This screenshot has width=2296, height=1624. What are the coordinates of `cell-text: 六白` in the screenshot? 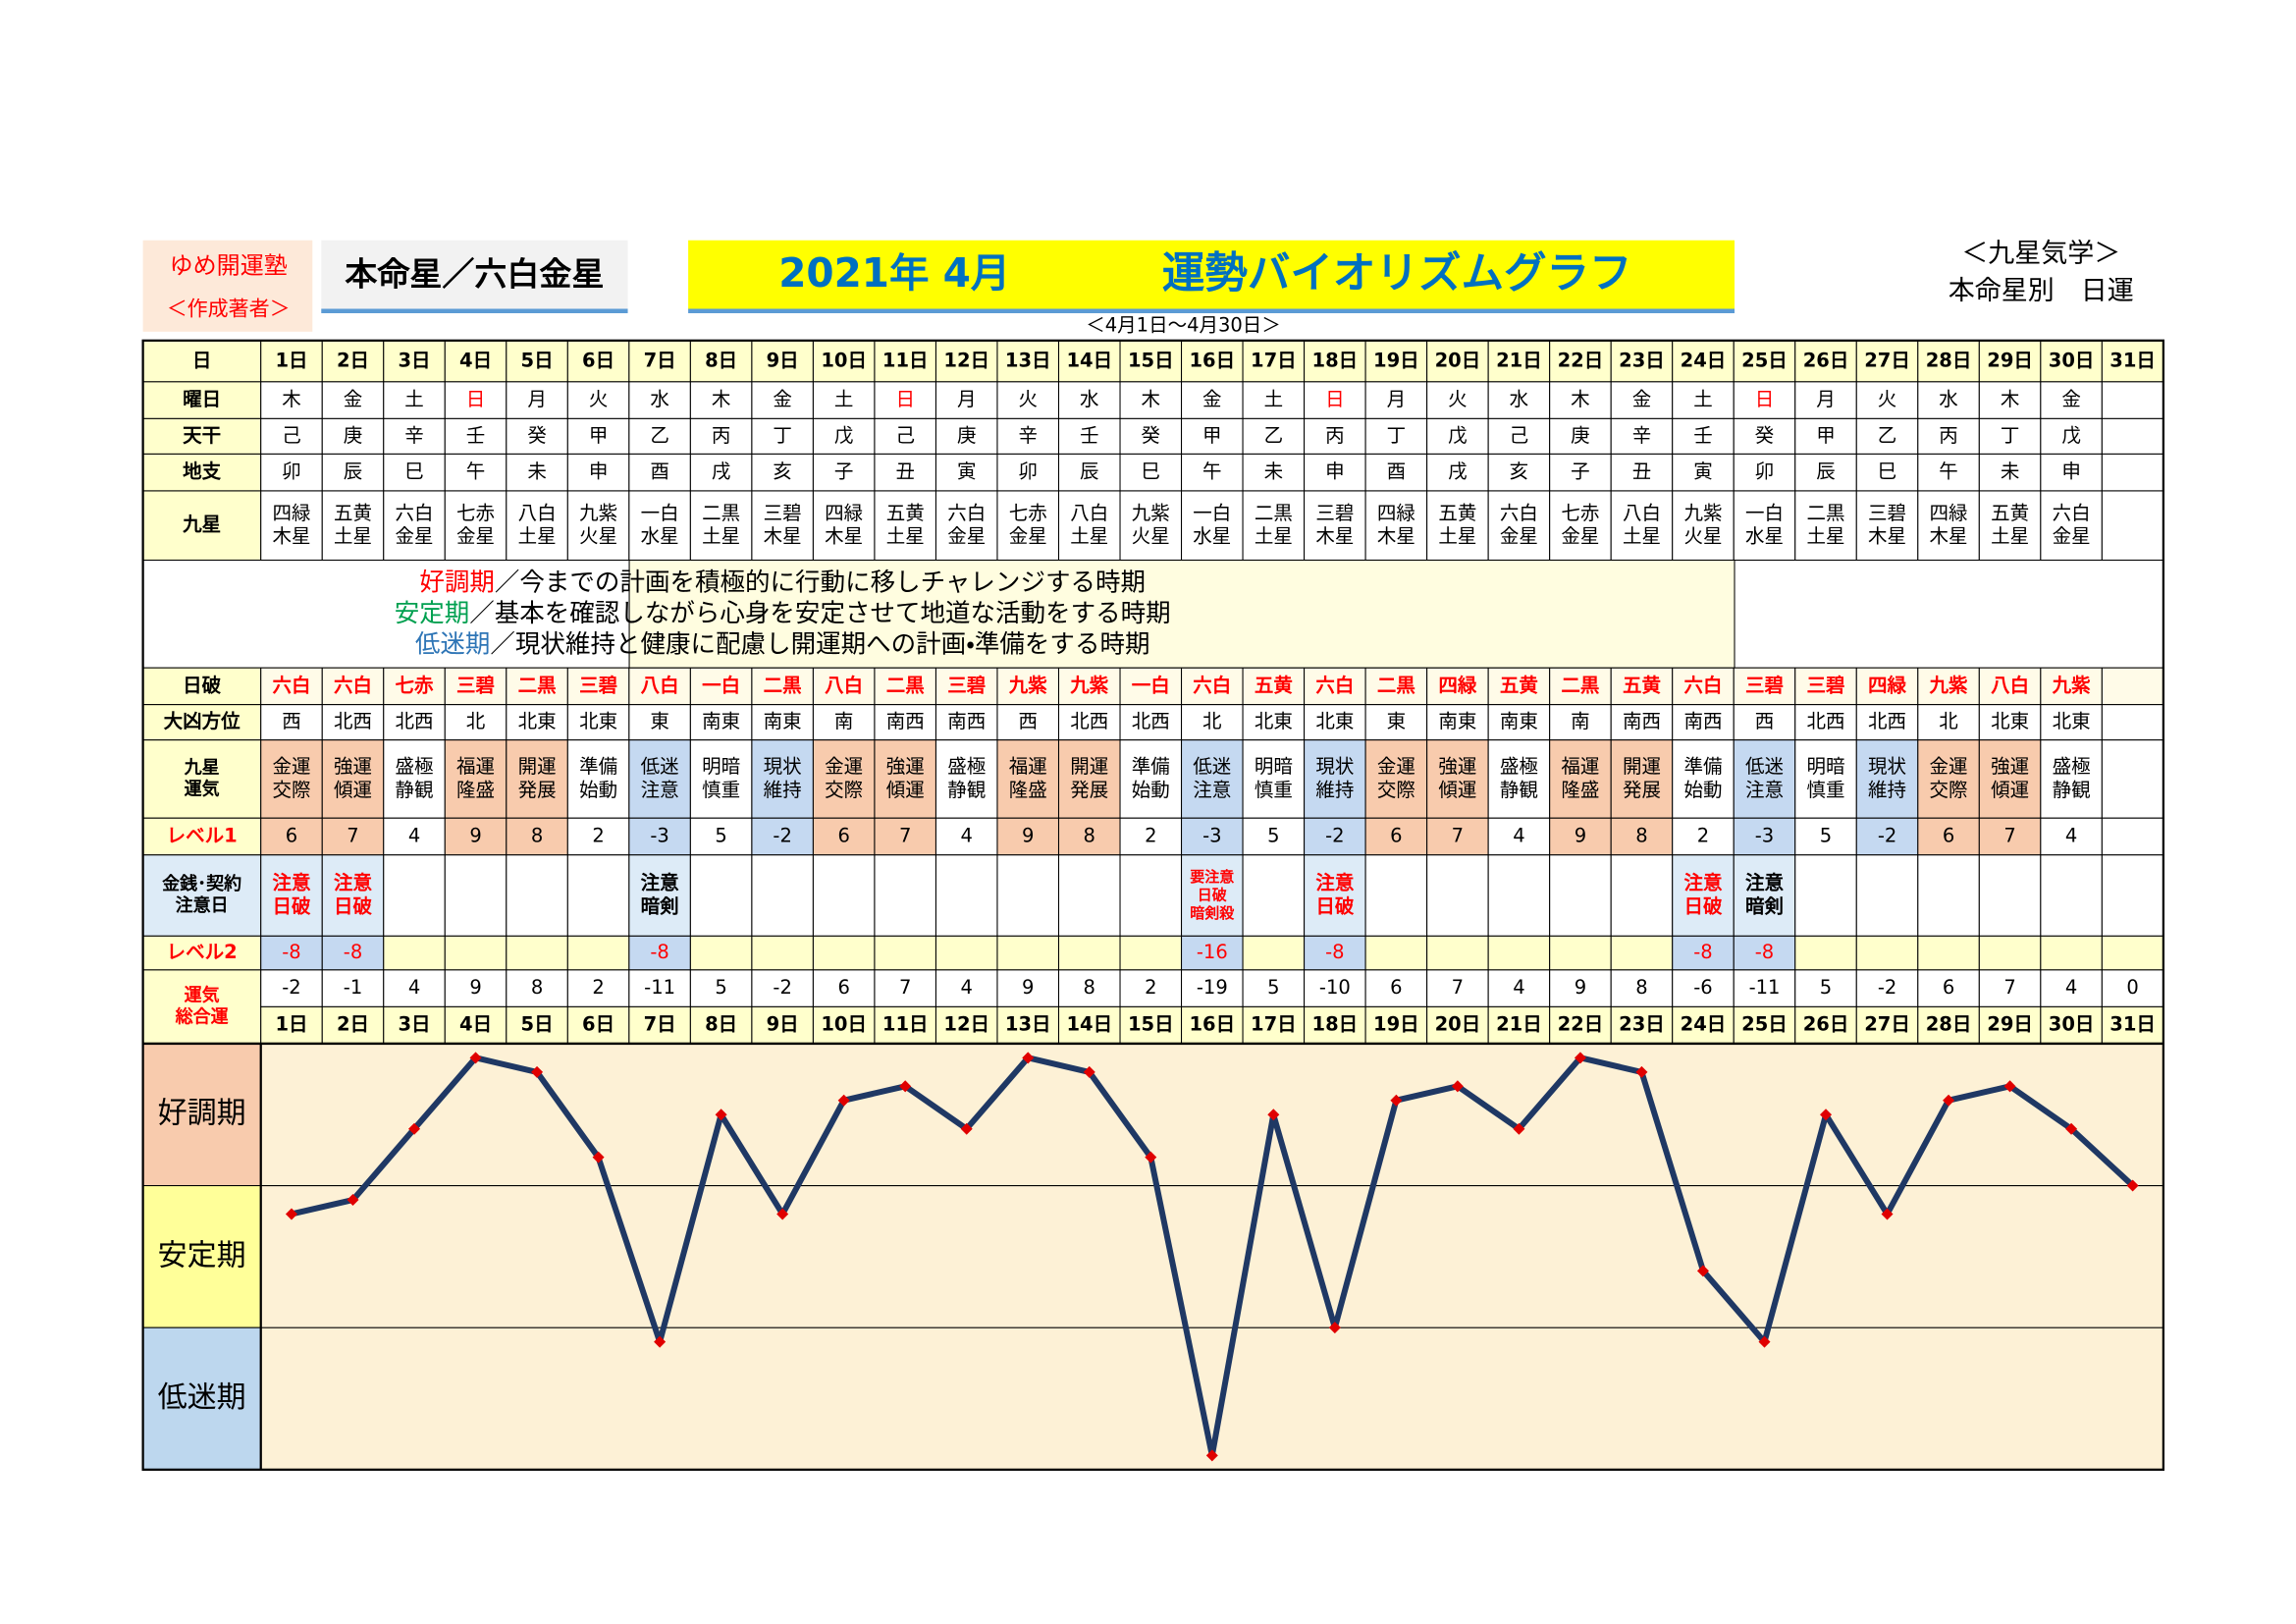 It's located at (1702, 685).